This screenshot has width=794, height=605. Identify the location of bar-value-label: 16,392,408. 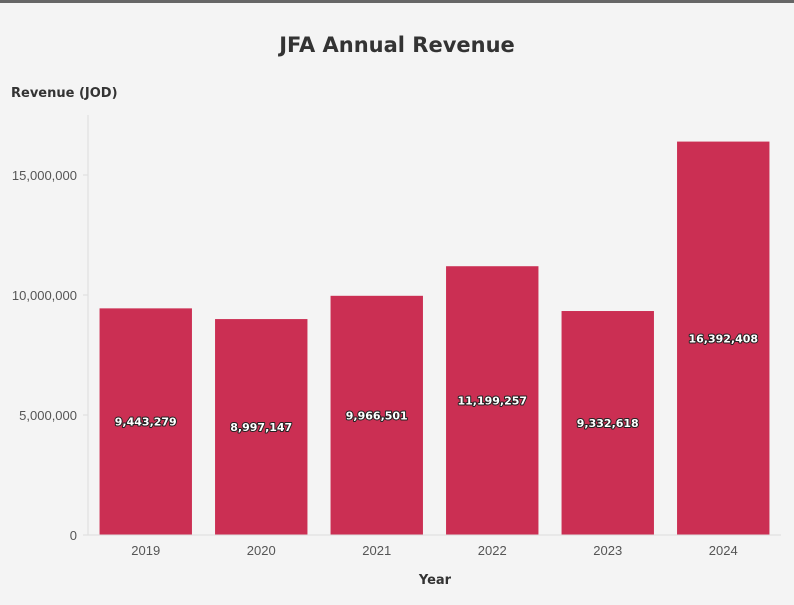
(723, 338).